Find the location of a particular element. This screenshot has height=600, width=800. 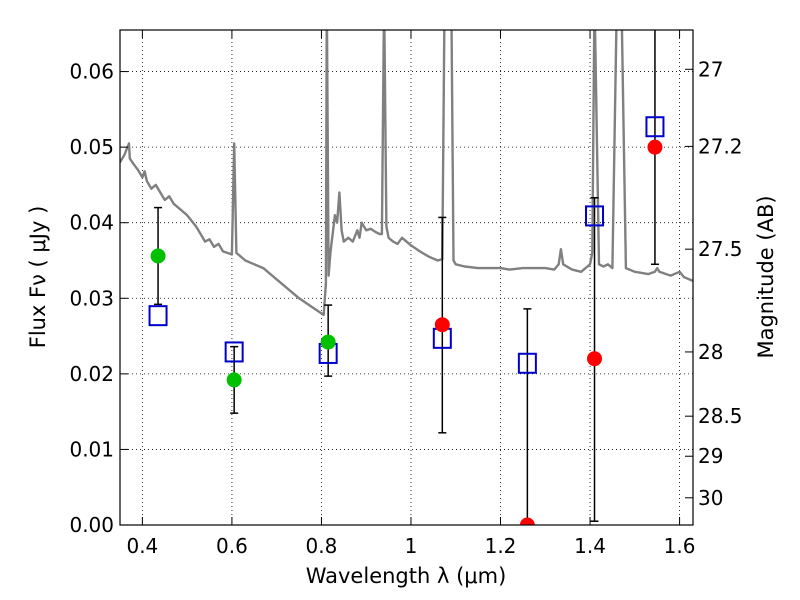

y-tick-label: 0.04 is located at coordinates (91, 223).